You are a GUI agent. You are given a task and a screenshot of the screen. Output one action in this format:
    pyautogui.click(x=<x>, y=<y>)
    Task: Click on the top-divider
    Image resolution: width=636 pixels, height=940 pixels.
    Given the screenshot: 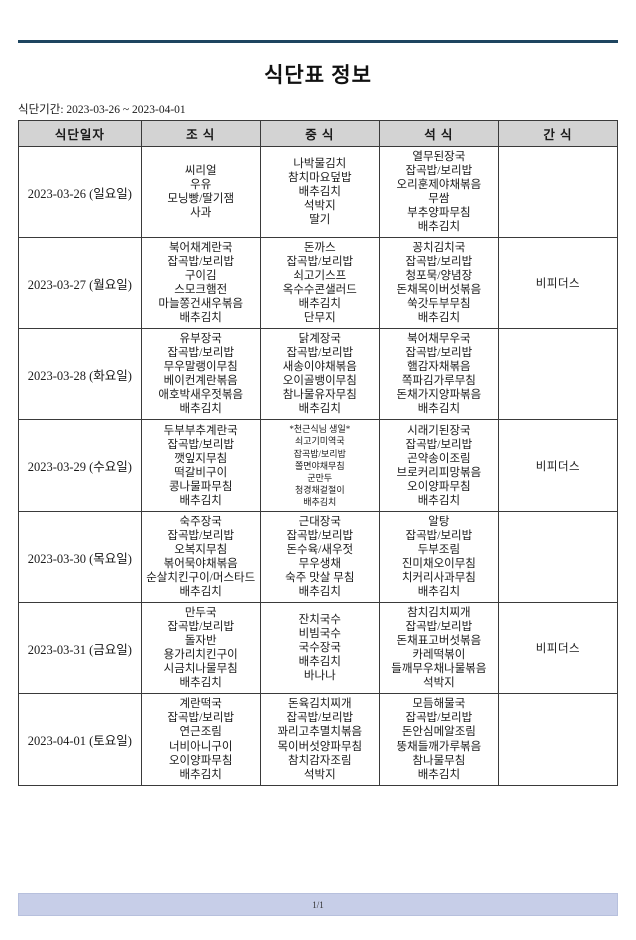 What is the action you would take?
    pyautogui.click(x=318, y=41)
    